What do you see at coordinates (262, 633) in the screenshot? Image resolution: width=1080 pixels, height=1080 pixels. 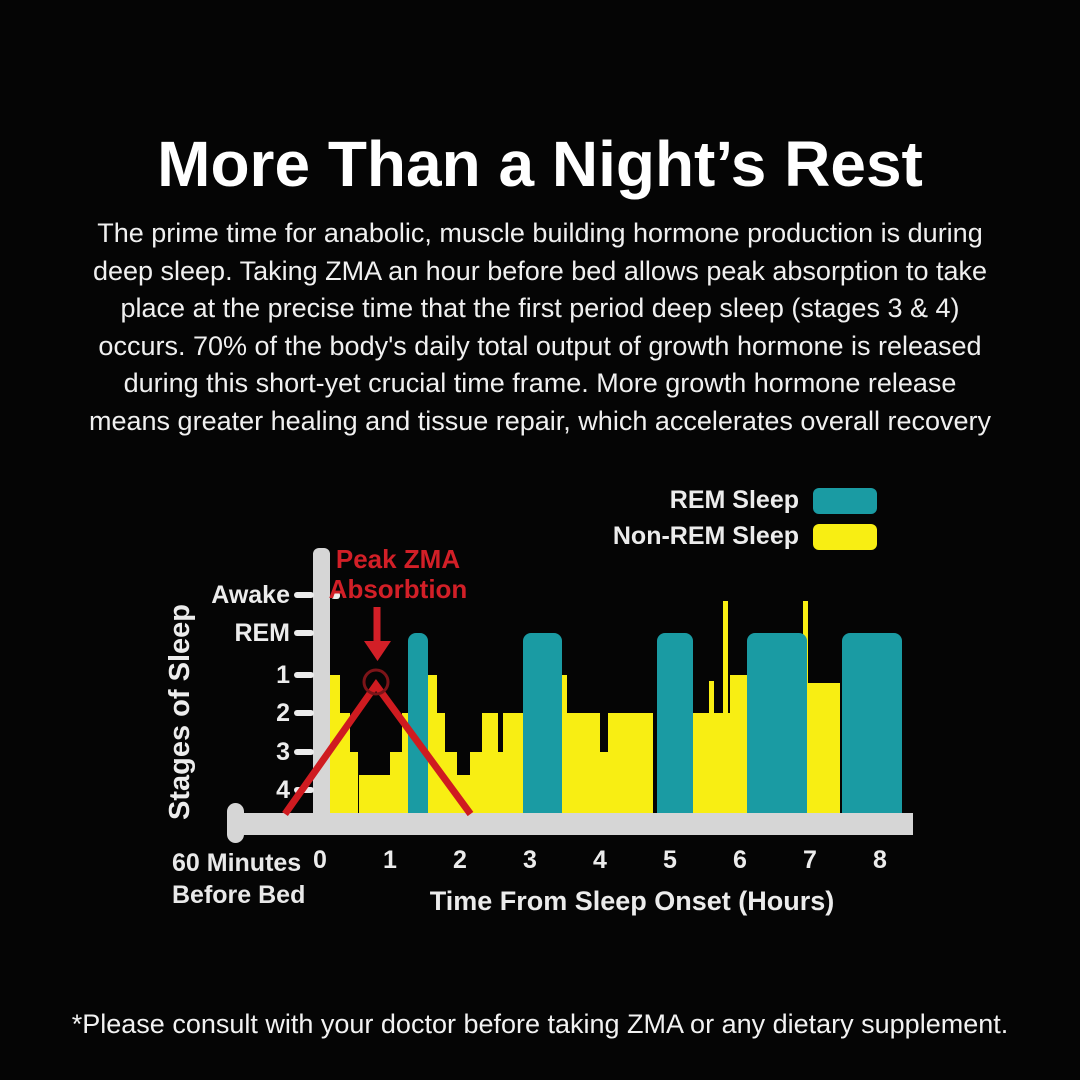 I see `y-tick-label: REM` at bounding box center [262, 633].